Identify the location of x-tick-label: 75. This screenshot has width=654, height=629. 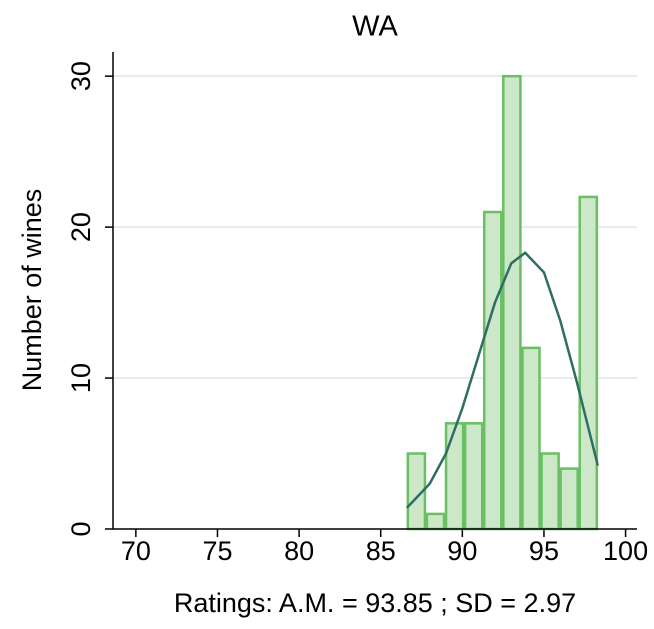
(217, 551).